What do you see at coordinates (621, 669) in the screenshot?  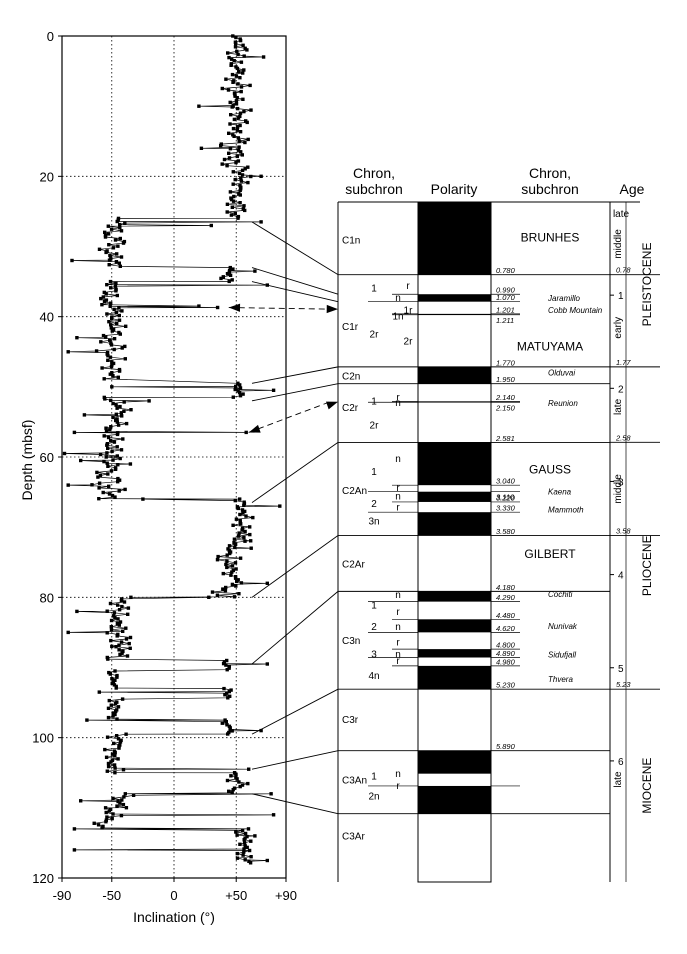 I see `age-tick-label: 5` at bounding box center [621, 669].